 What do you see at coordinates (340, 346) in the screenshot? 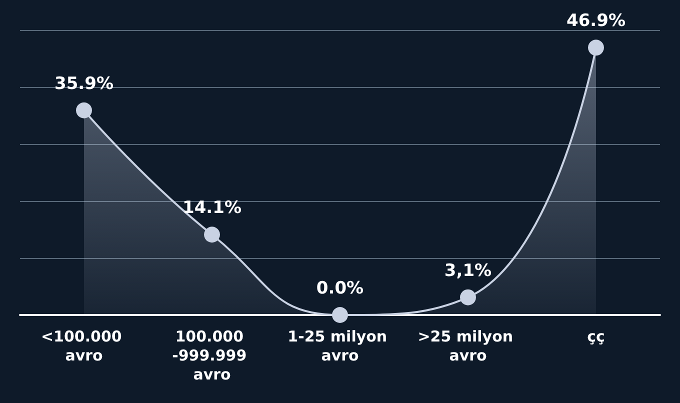
I see `x-tick-label: 1-25 milyon avro` at bounding box center [340, 346].